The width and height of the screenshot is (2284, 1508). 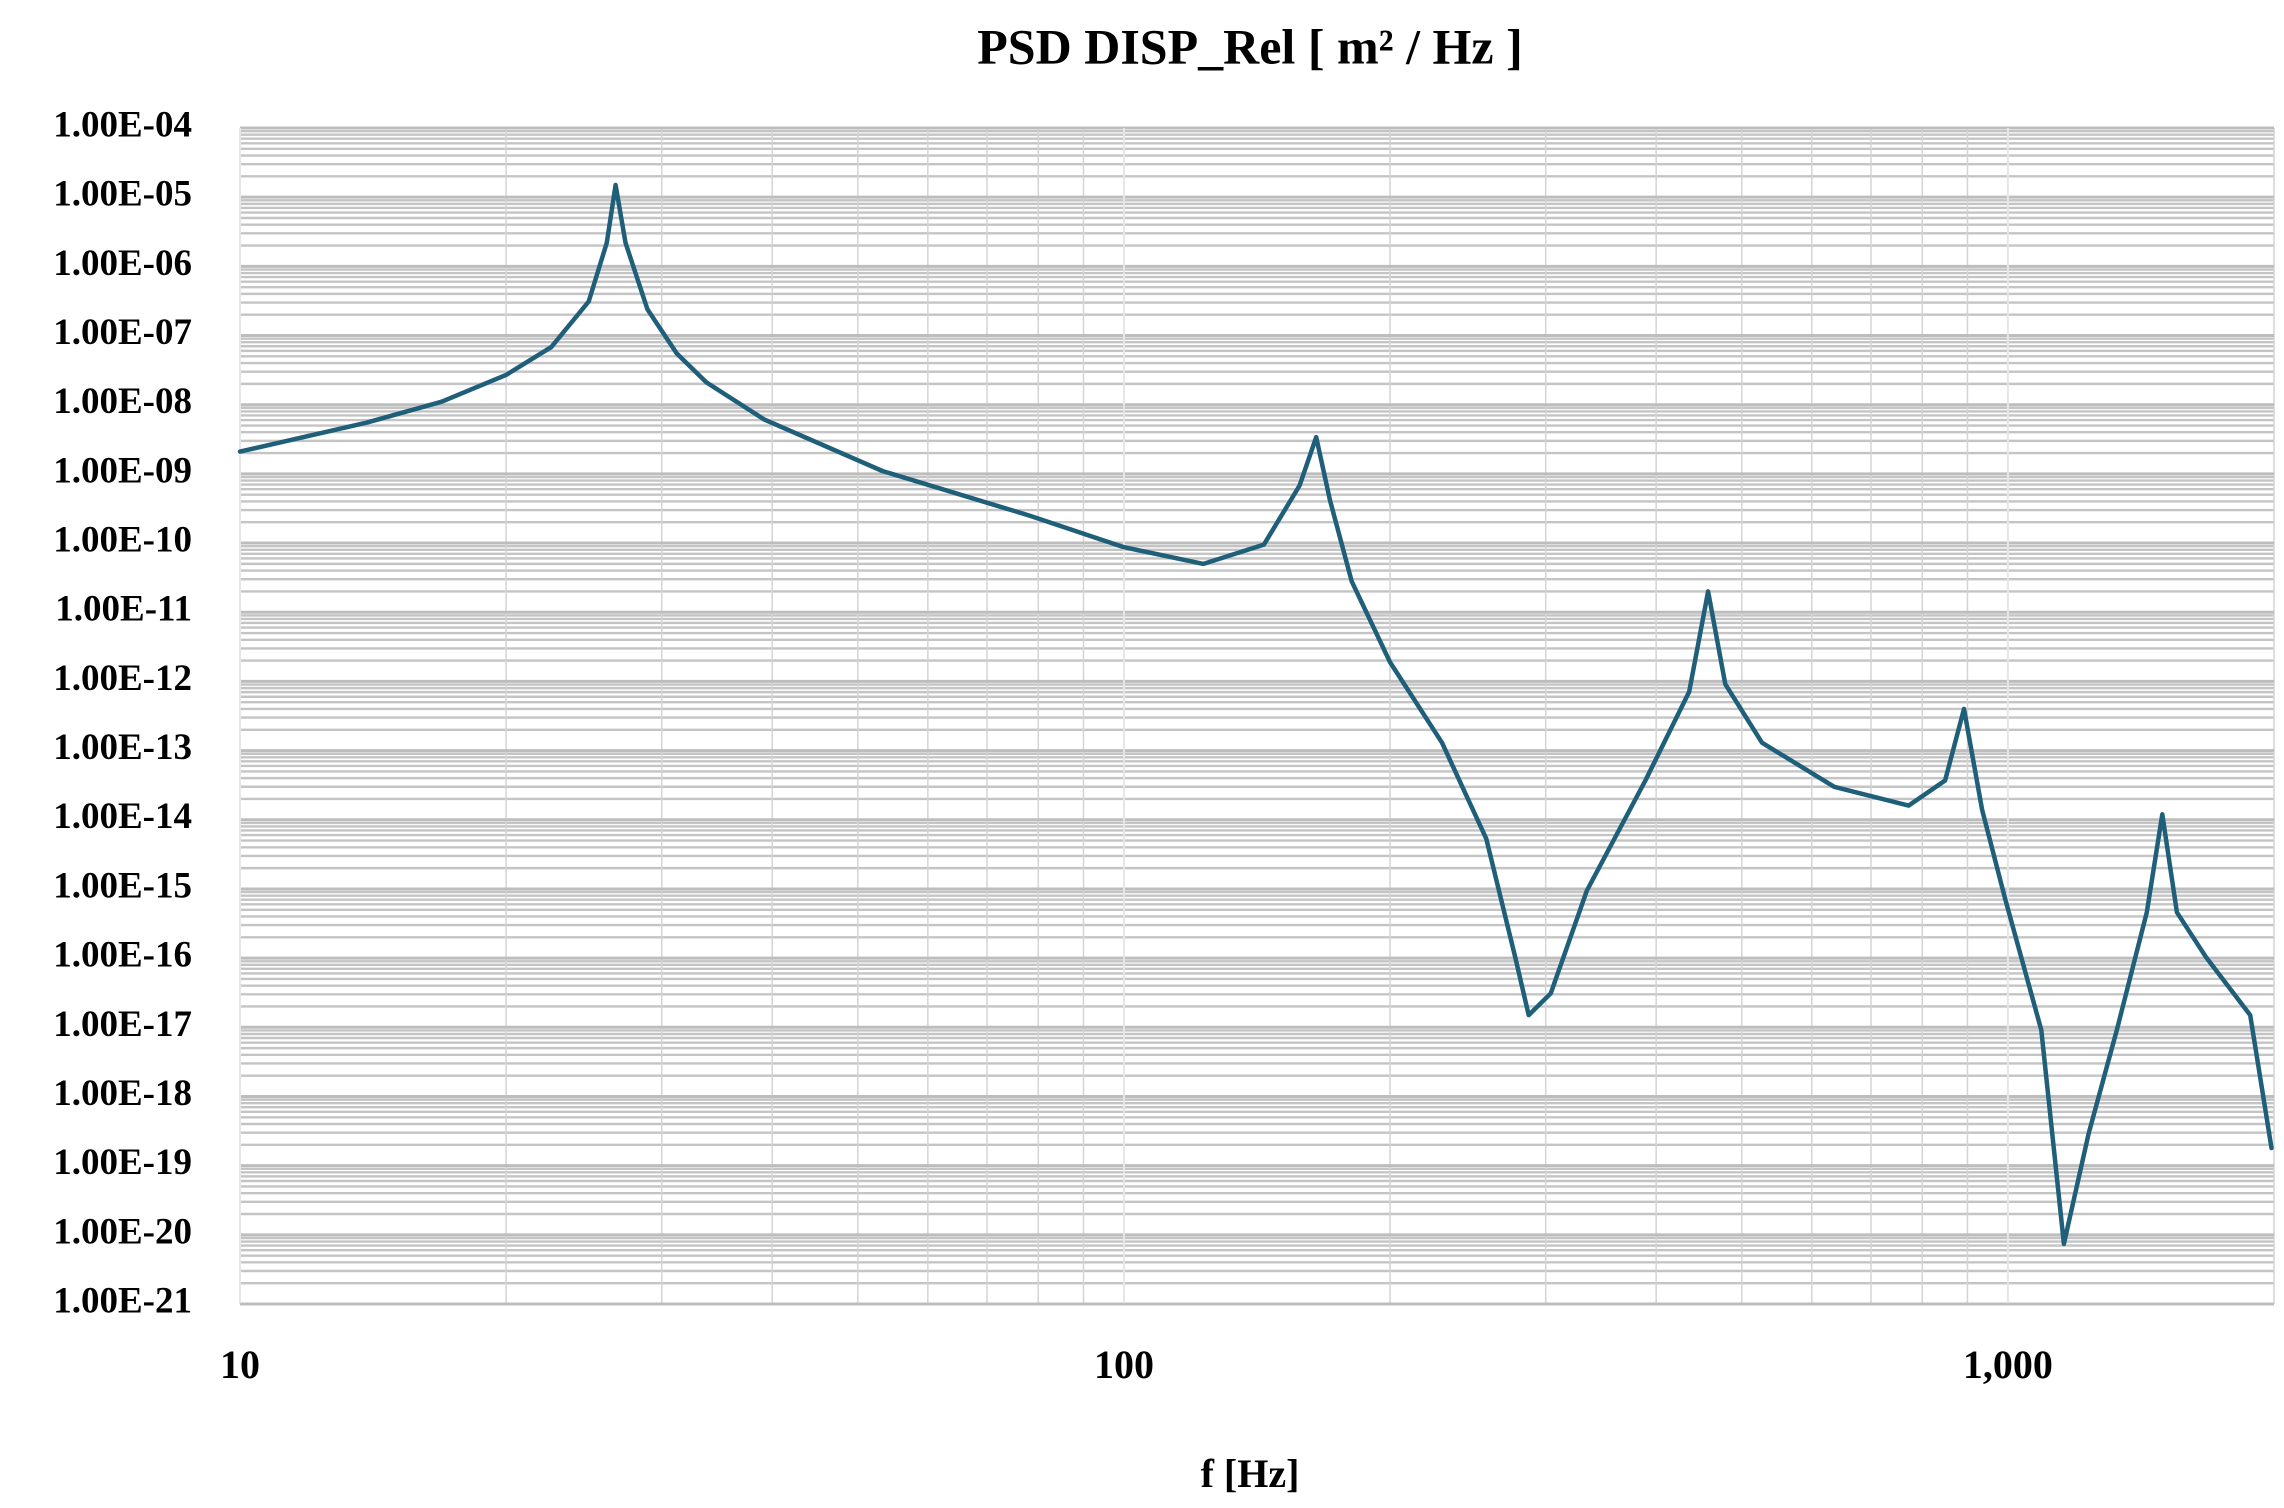 I want to click on y-tick-label: 1.00E-10, so click(x=122, y=540).